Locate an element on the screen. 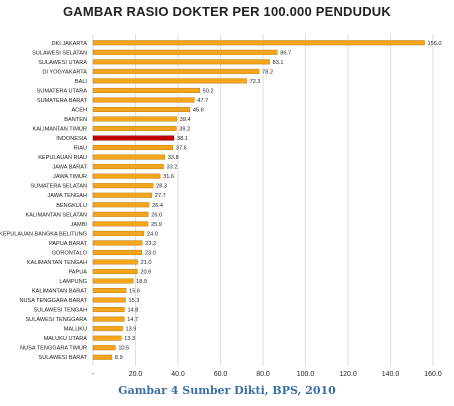 The width and height of the screenshot is (454, 406). category-label: NUSA TENGGARA TIMUR is located at coordinates (53, 349).